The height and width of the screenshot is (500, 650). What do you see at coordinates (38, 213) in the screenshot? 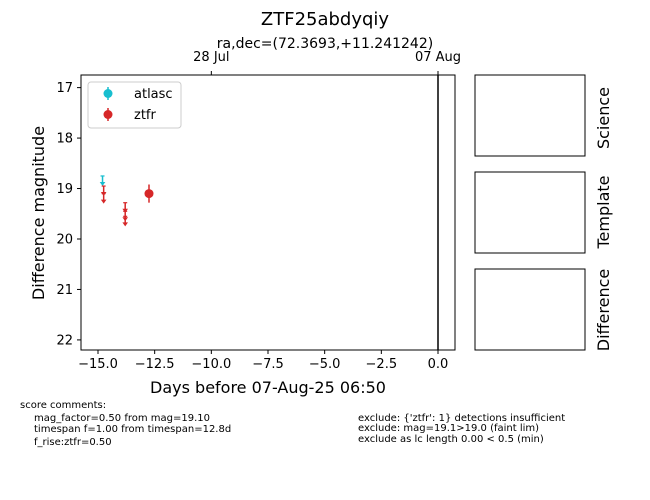
I see `y-axis-label: Difference magnitude` at bounding box center [38, 213].